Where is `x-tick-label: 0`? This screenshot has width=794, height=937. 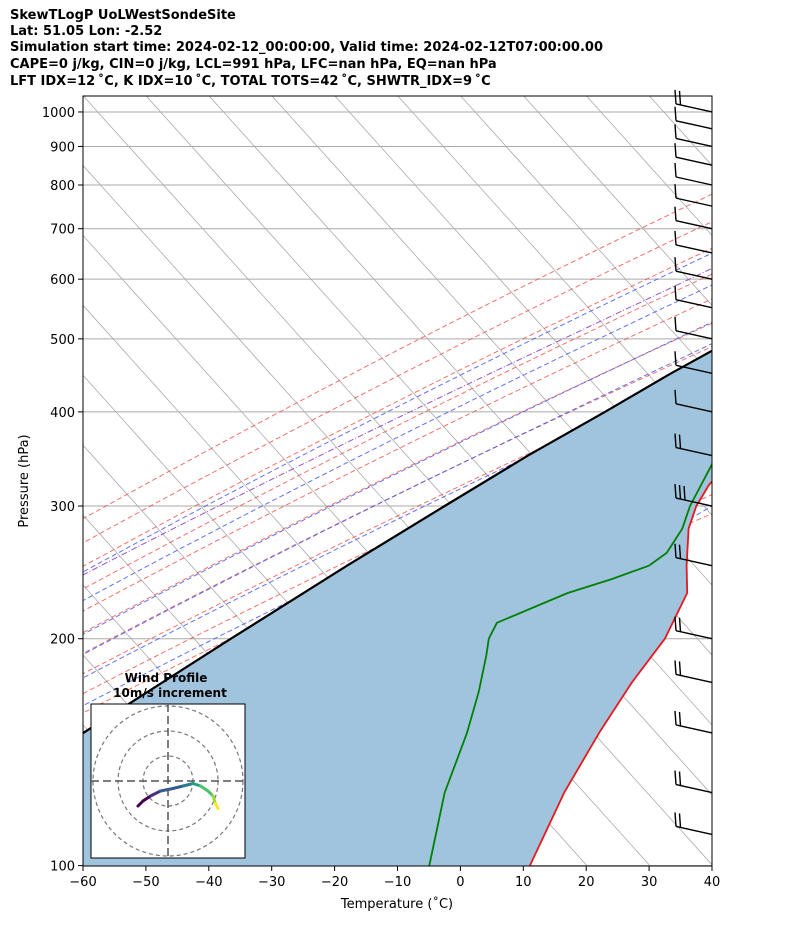
x-tick-label: 0 is located at coordinates (460, 882).